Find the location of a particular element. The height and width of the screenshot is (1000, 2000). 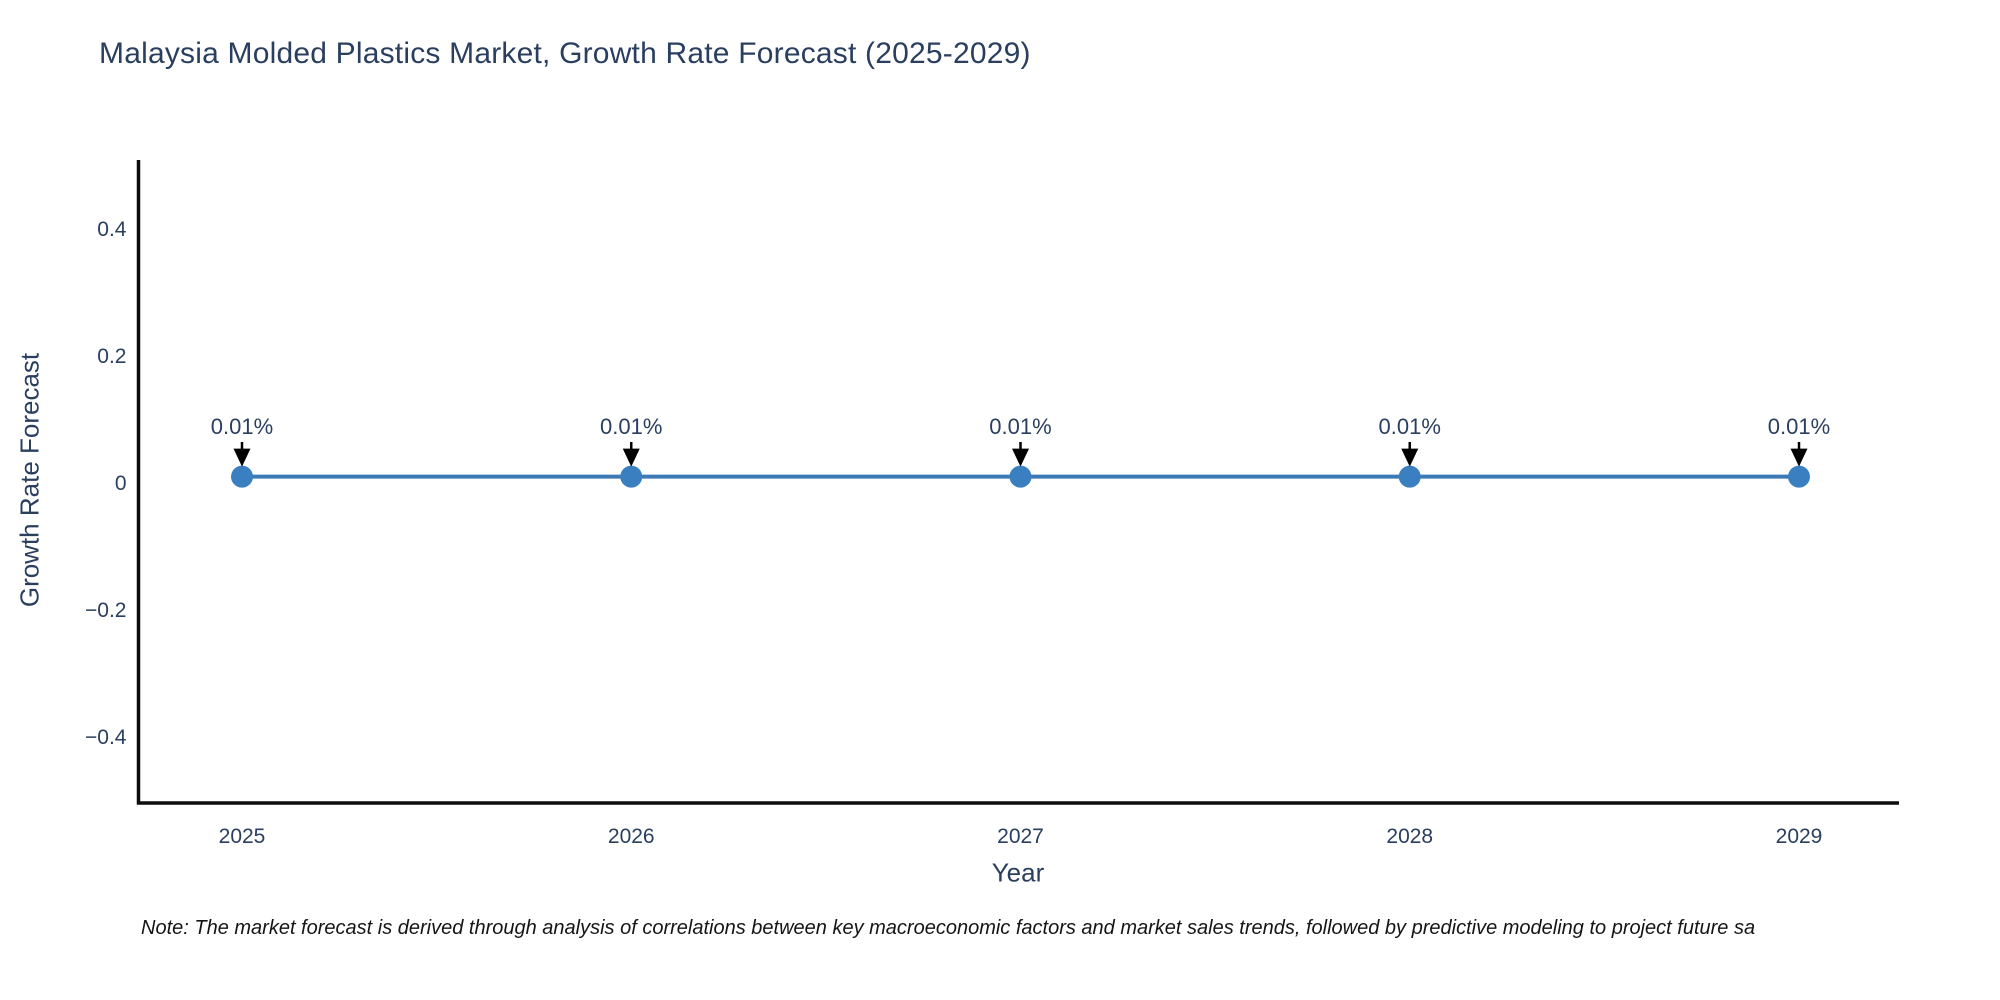

y-tick-label: −0.4 is located at coordinates (106, 737).